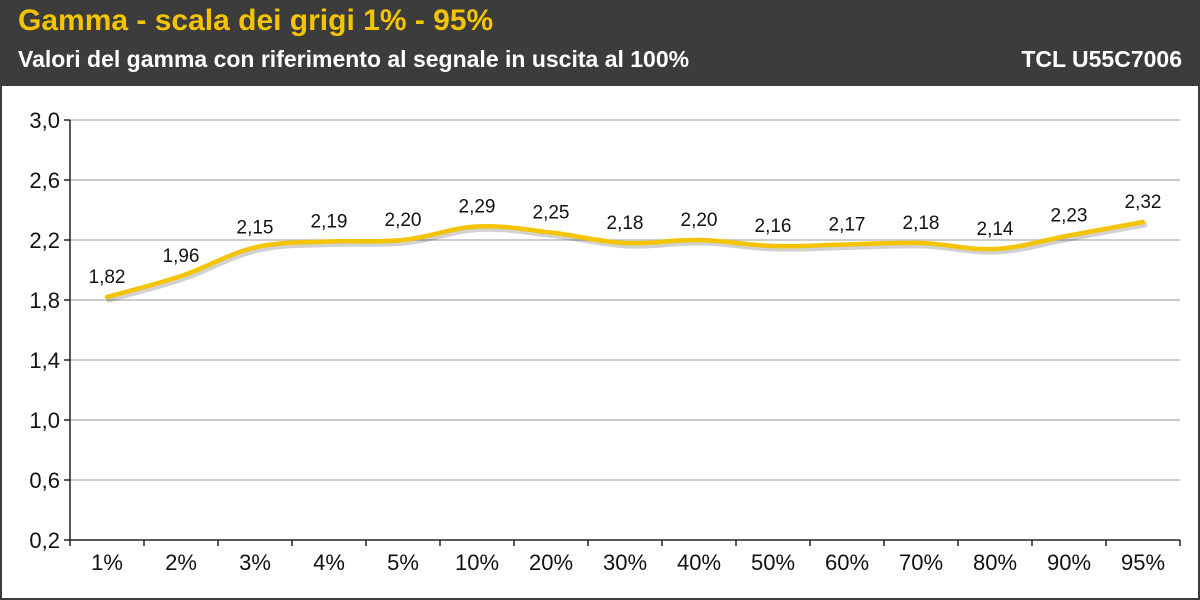 The height and width of the screenshot is (600, 1200). Describe the element at coordinates (699, 562) in the screenshot. I see `x-tick-label: 40%` at that location.